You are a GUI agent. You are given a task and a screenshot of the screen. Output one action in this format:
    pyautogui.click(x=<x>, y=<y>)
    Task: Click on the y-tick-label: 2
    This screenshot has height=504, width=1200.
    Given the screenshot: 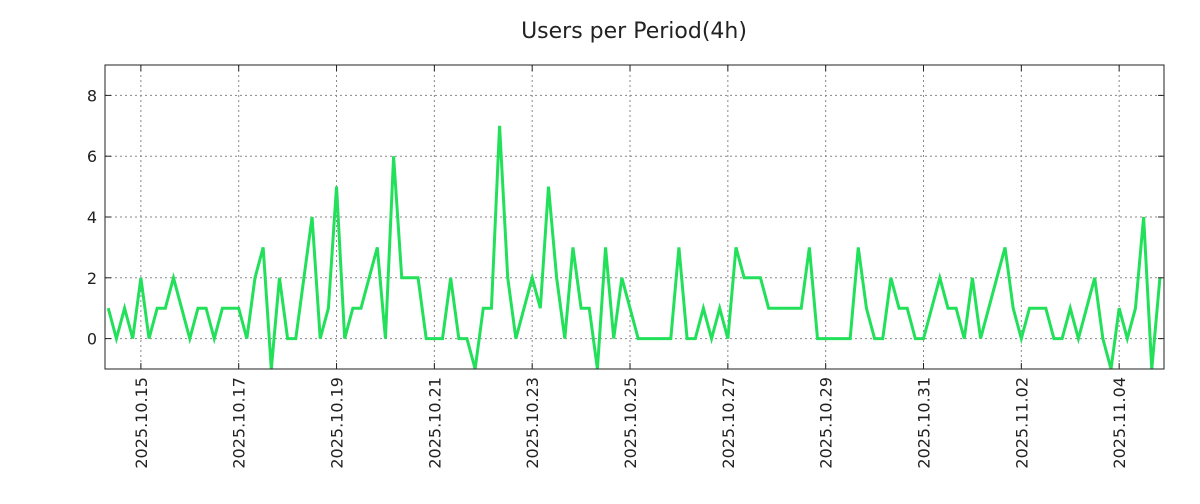 What is the action you would take?
    pyautogui.click(x=92, y=278)
    